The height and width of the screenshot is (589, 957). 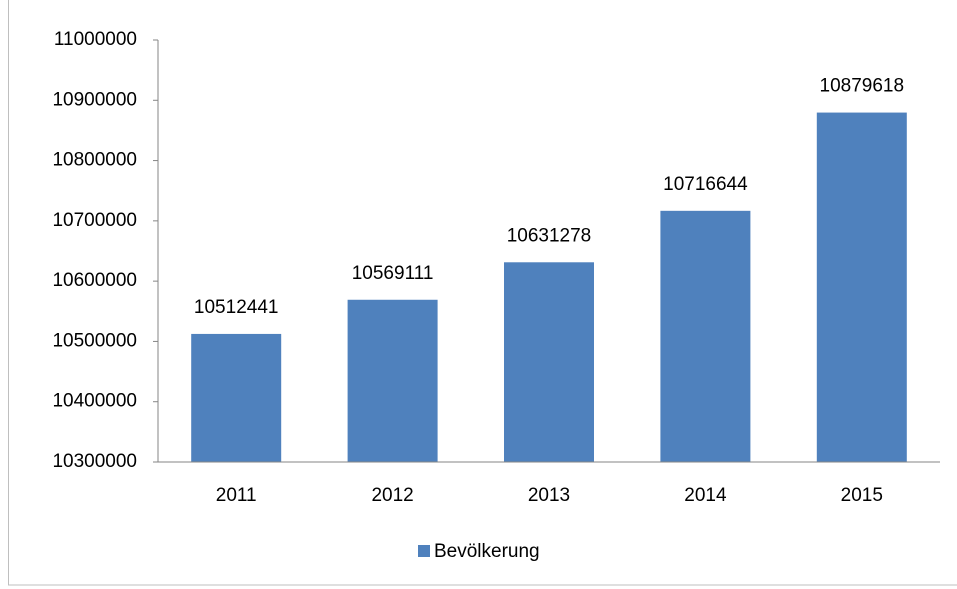 What do you see at coordinates (392, 495) in the screenshot?
I see `x-tick-label: 2012` at bounding box center [392, 495].